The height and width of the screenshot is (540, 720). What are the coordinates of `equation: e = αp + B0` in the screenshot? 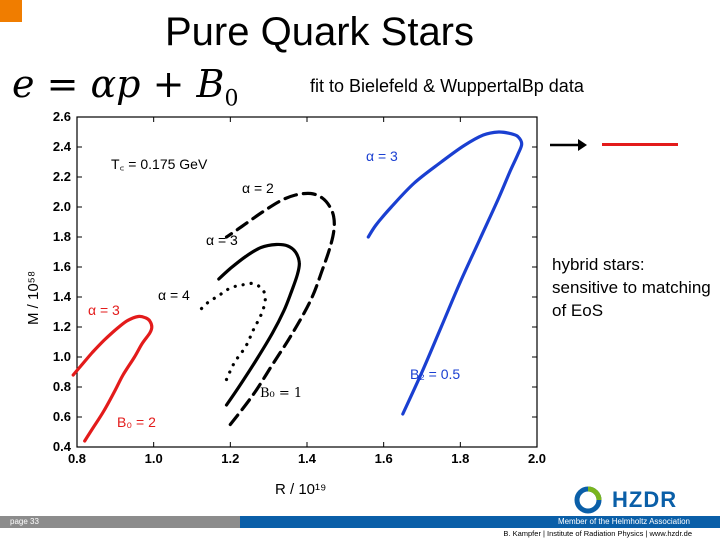 It's located at (125, 87).